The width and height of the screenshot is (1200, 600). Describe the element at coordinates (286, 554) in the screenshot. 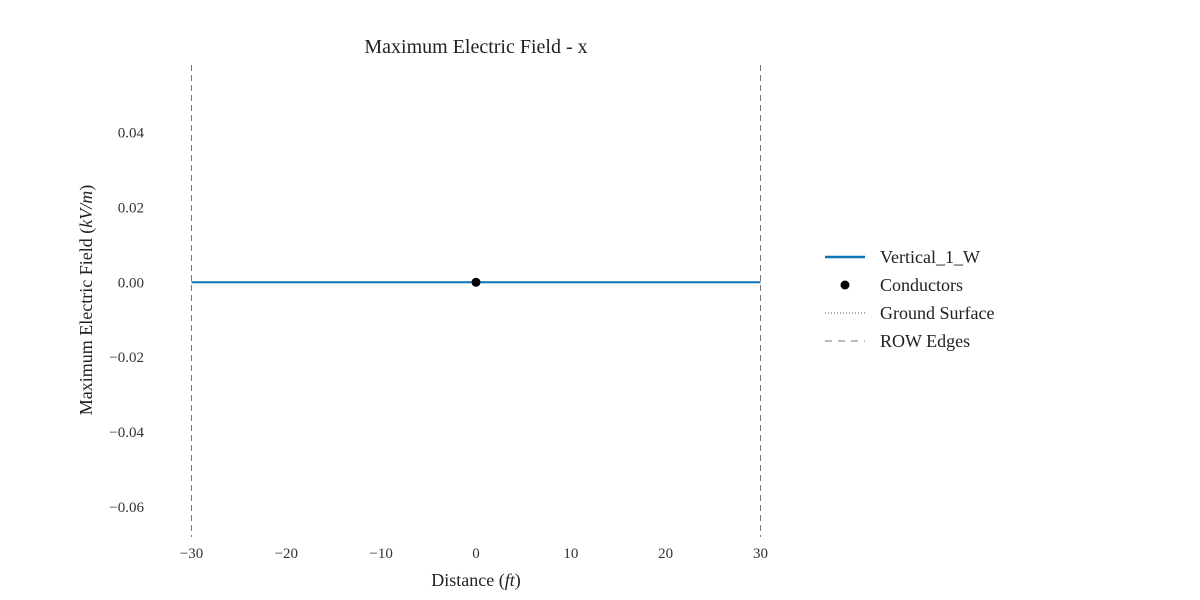

I see `x-tick-label: −20` at that location.